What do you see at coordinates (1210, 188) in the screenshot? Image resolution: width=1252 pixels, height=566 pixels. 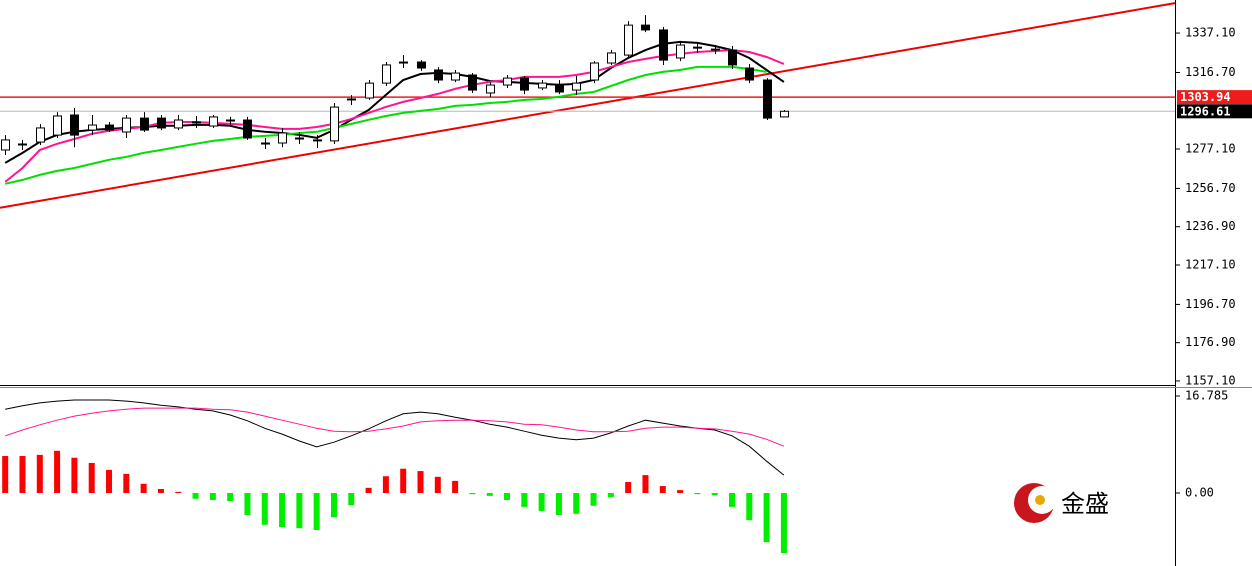 I see `y-tick-label: 1256.70` at bounding box center [1210, 188].